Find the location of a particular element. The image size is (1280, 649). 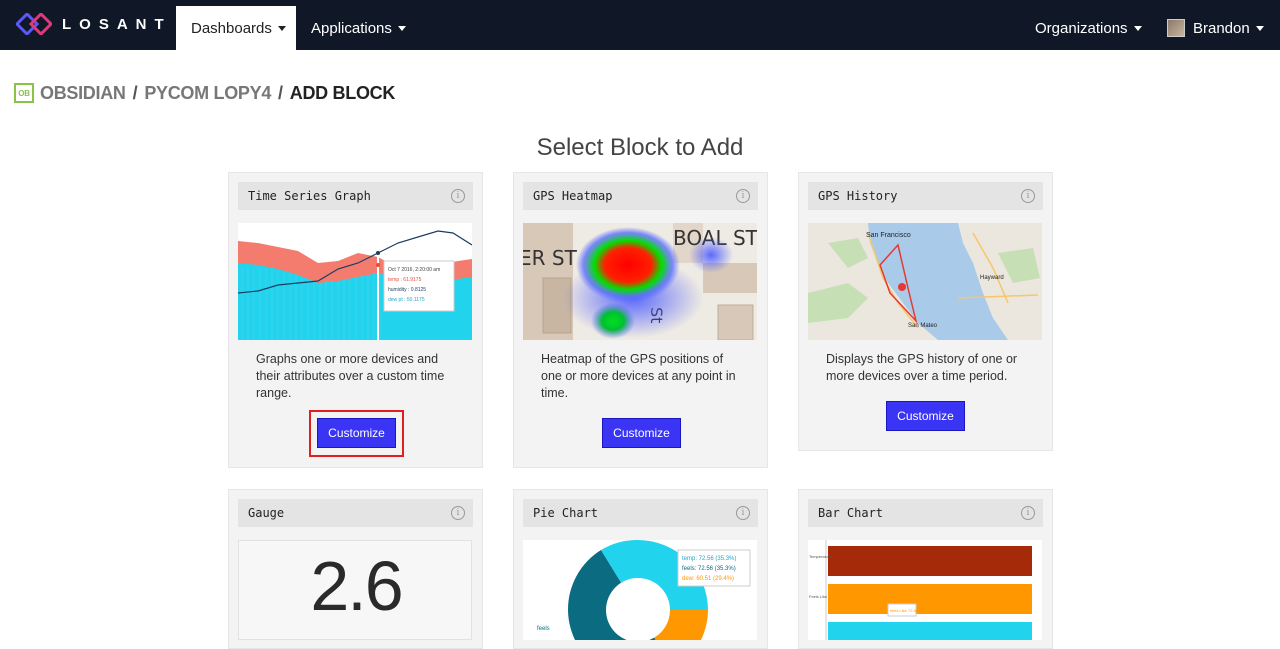

map-label: San Francisco is located at coordinates (888, 235).